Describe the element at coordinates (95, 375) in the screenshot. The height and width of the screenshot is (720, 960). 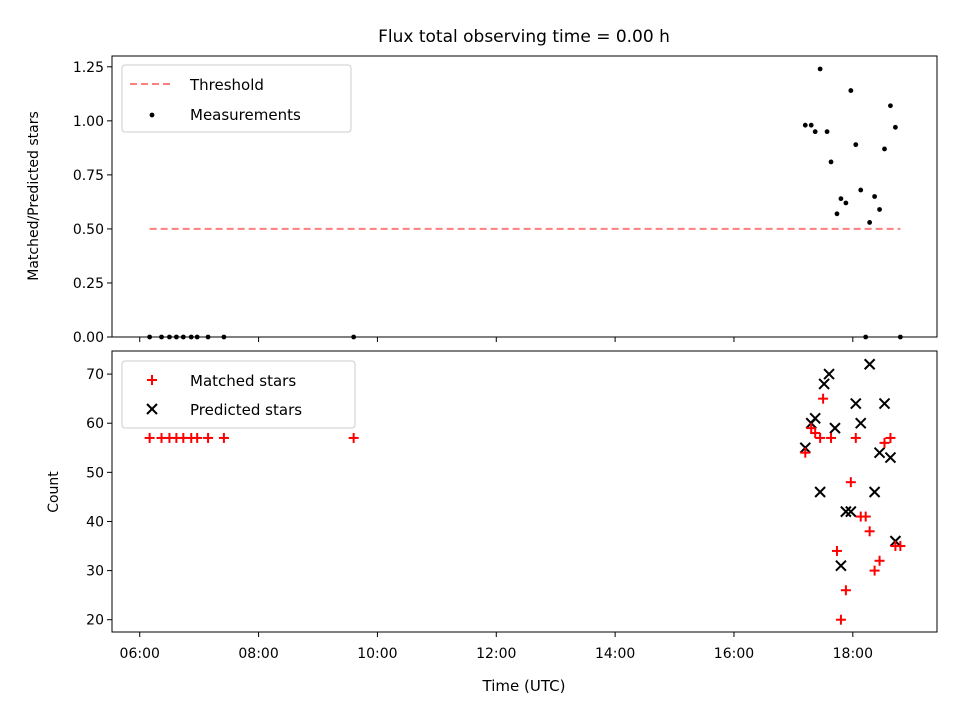
I see `bottom-y-tick-label: 70` at that location.